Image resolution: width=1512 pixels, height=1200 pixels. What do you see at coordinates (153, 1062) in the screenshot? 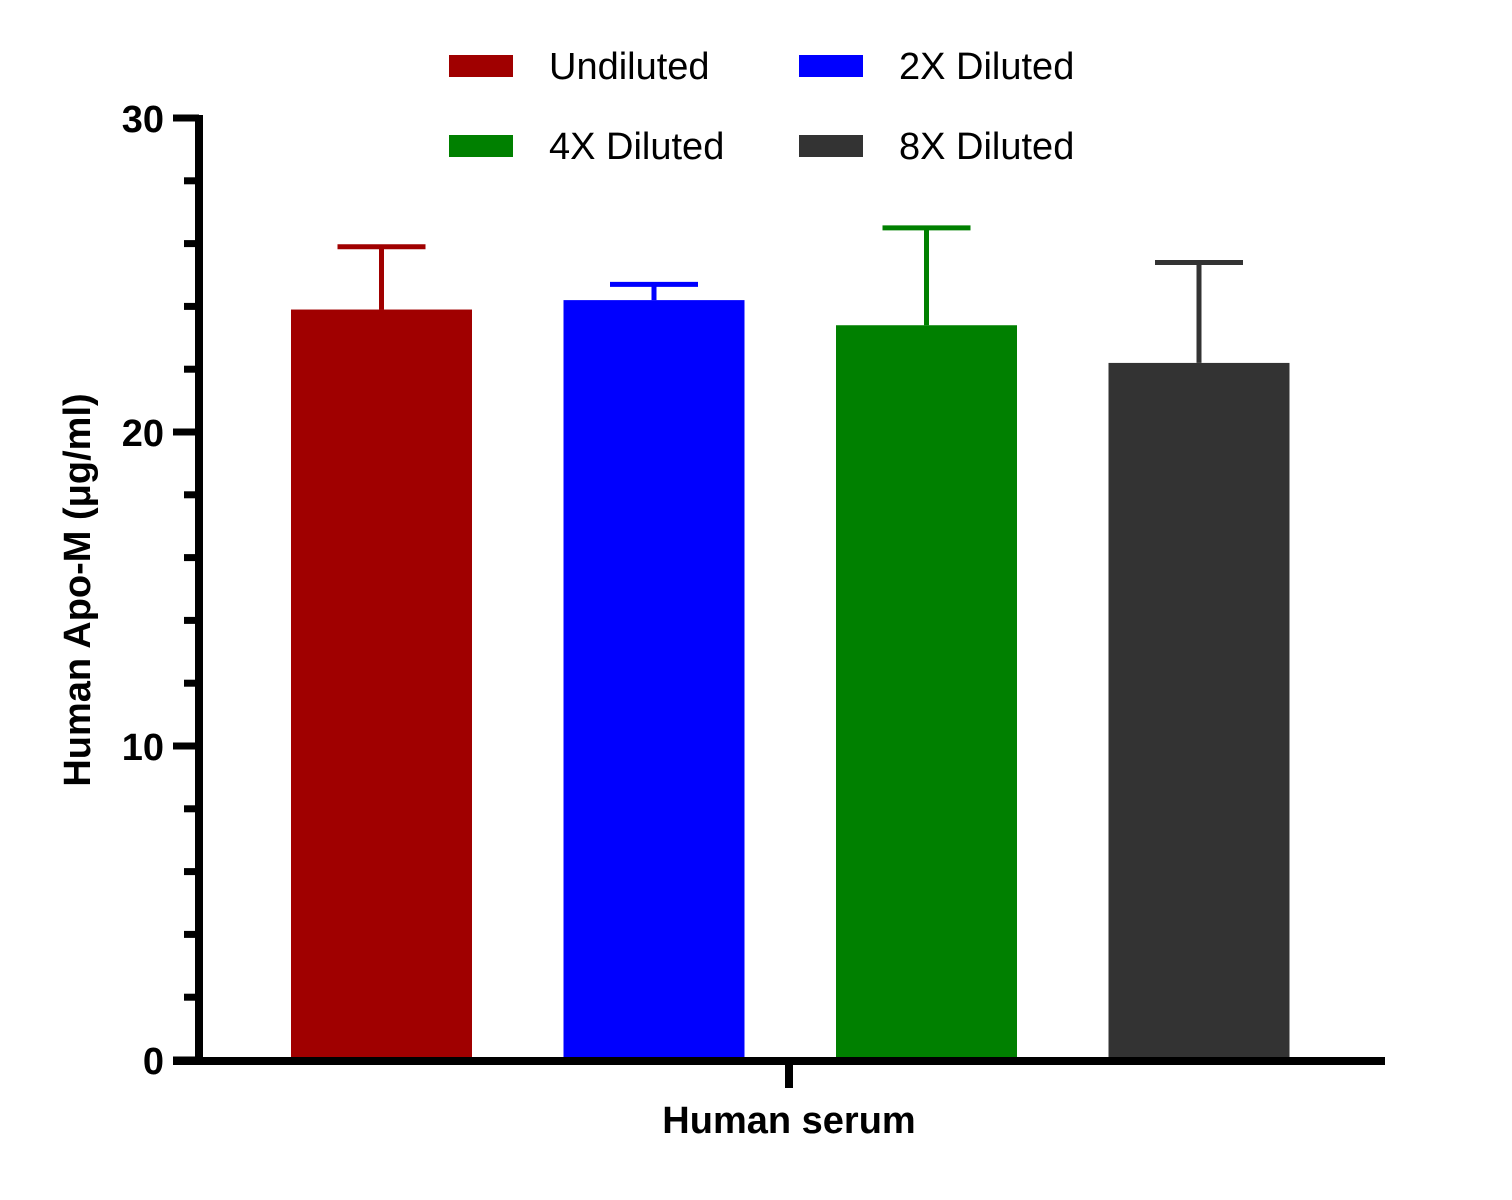
I see `y-tick-label: 0` at bounding box center [153, 1062].